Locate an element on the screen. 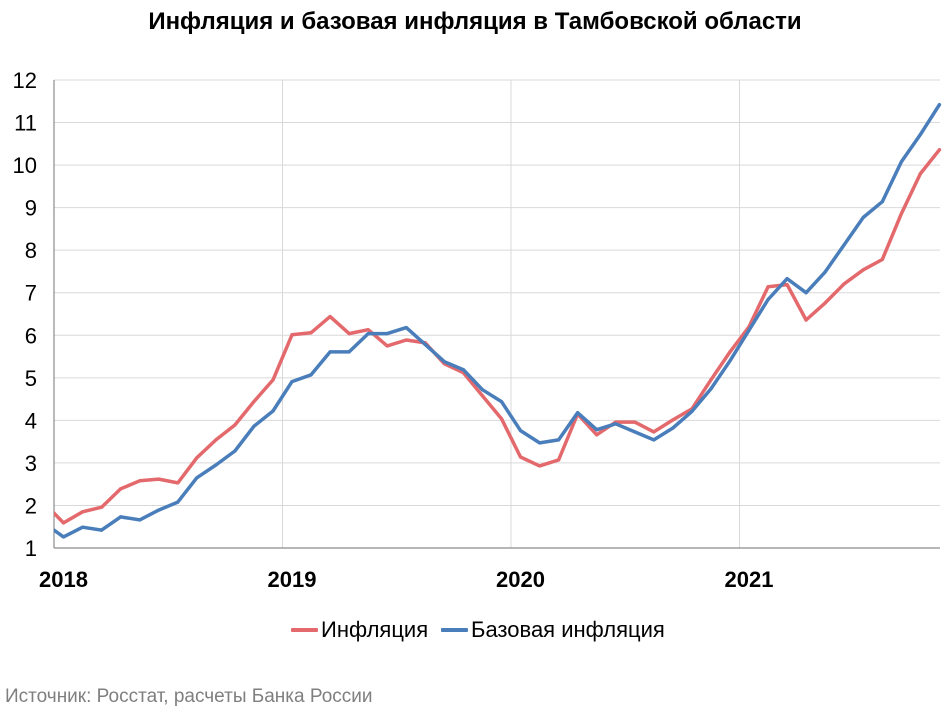  x-tick-label: 2019 is located at coordinates (292, 579).